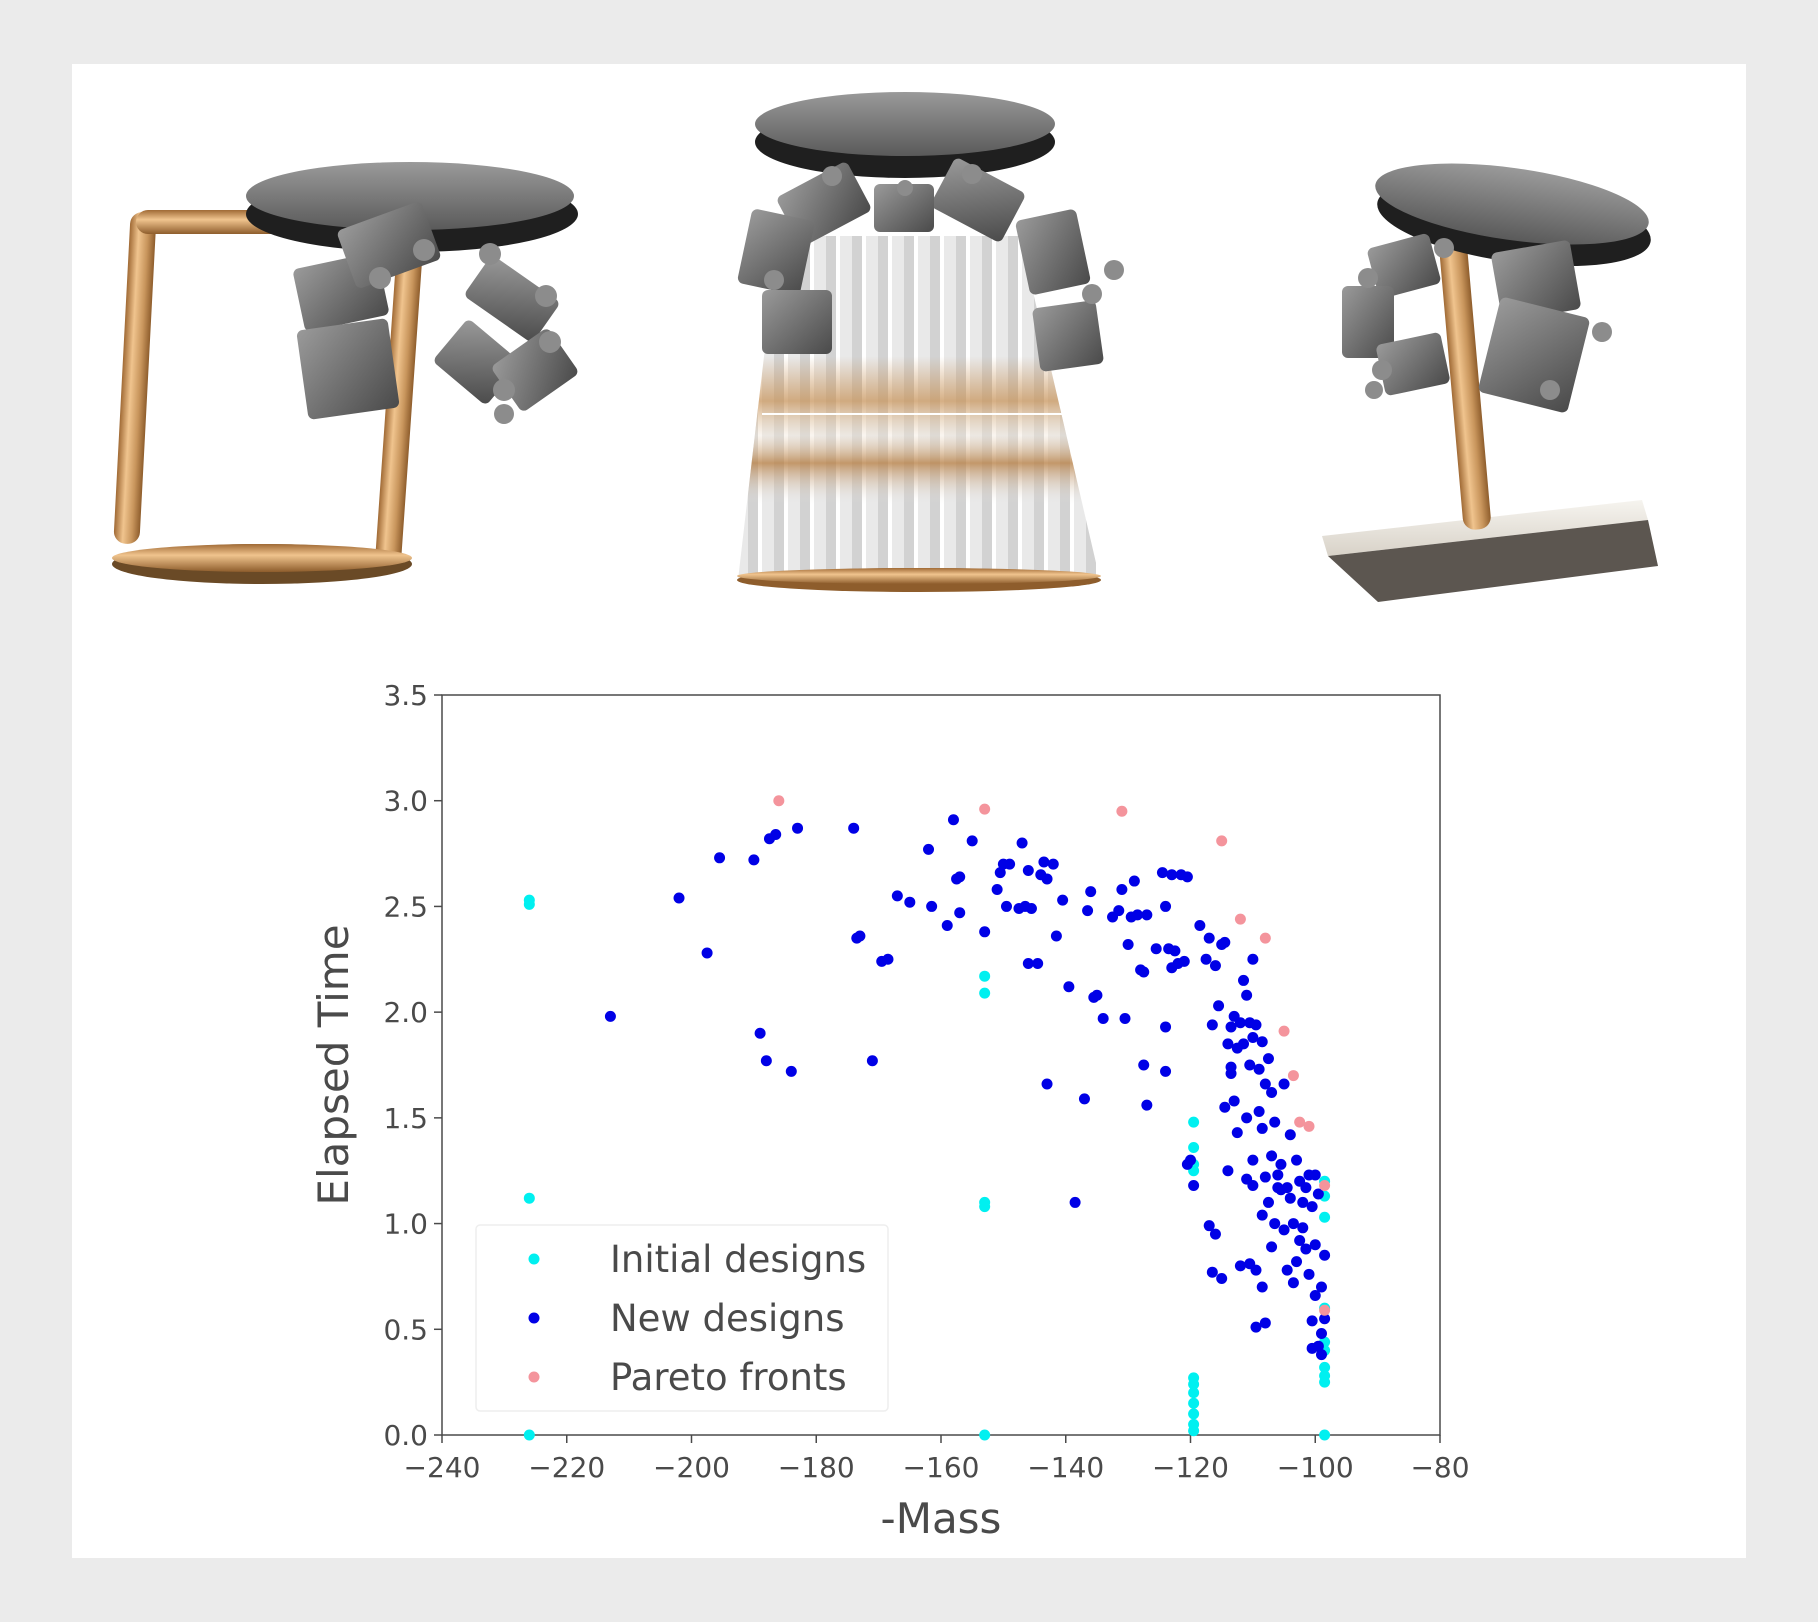 Image resolution: width=1818 pixels, height=1622 pixels. I want to click on x-tick-label: −140, so click(1065, 1467).